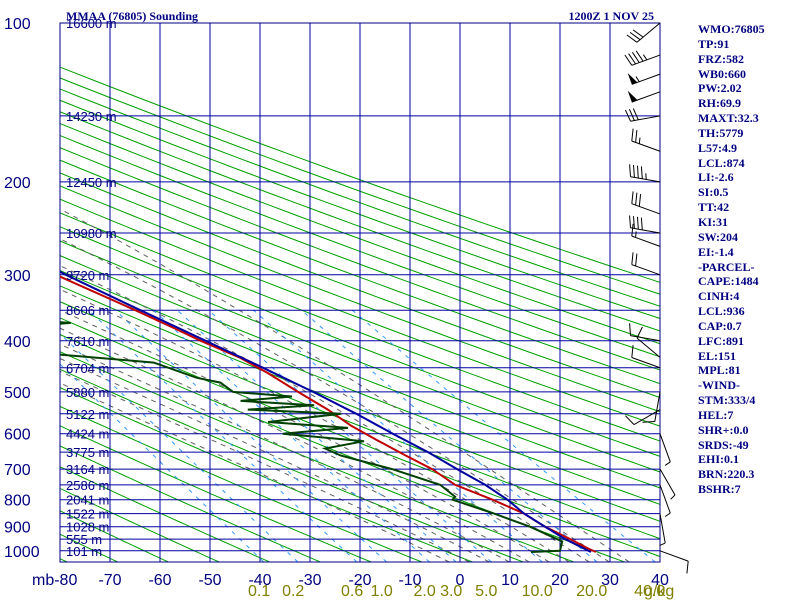  Describe the element at coordinates (17, 276) in the screenshot. I see `pressure-tick-label: 300` at that location.